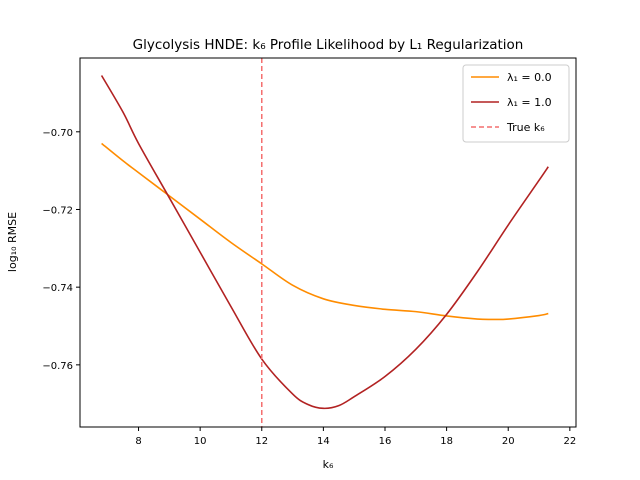  Describe the element at coordinates (529, 102) in the screenshot. I see `legend-label-lambda-1: λ₁ = 1.0` at that location.